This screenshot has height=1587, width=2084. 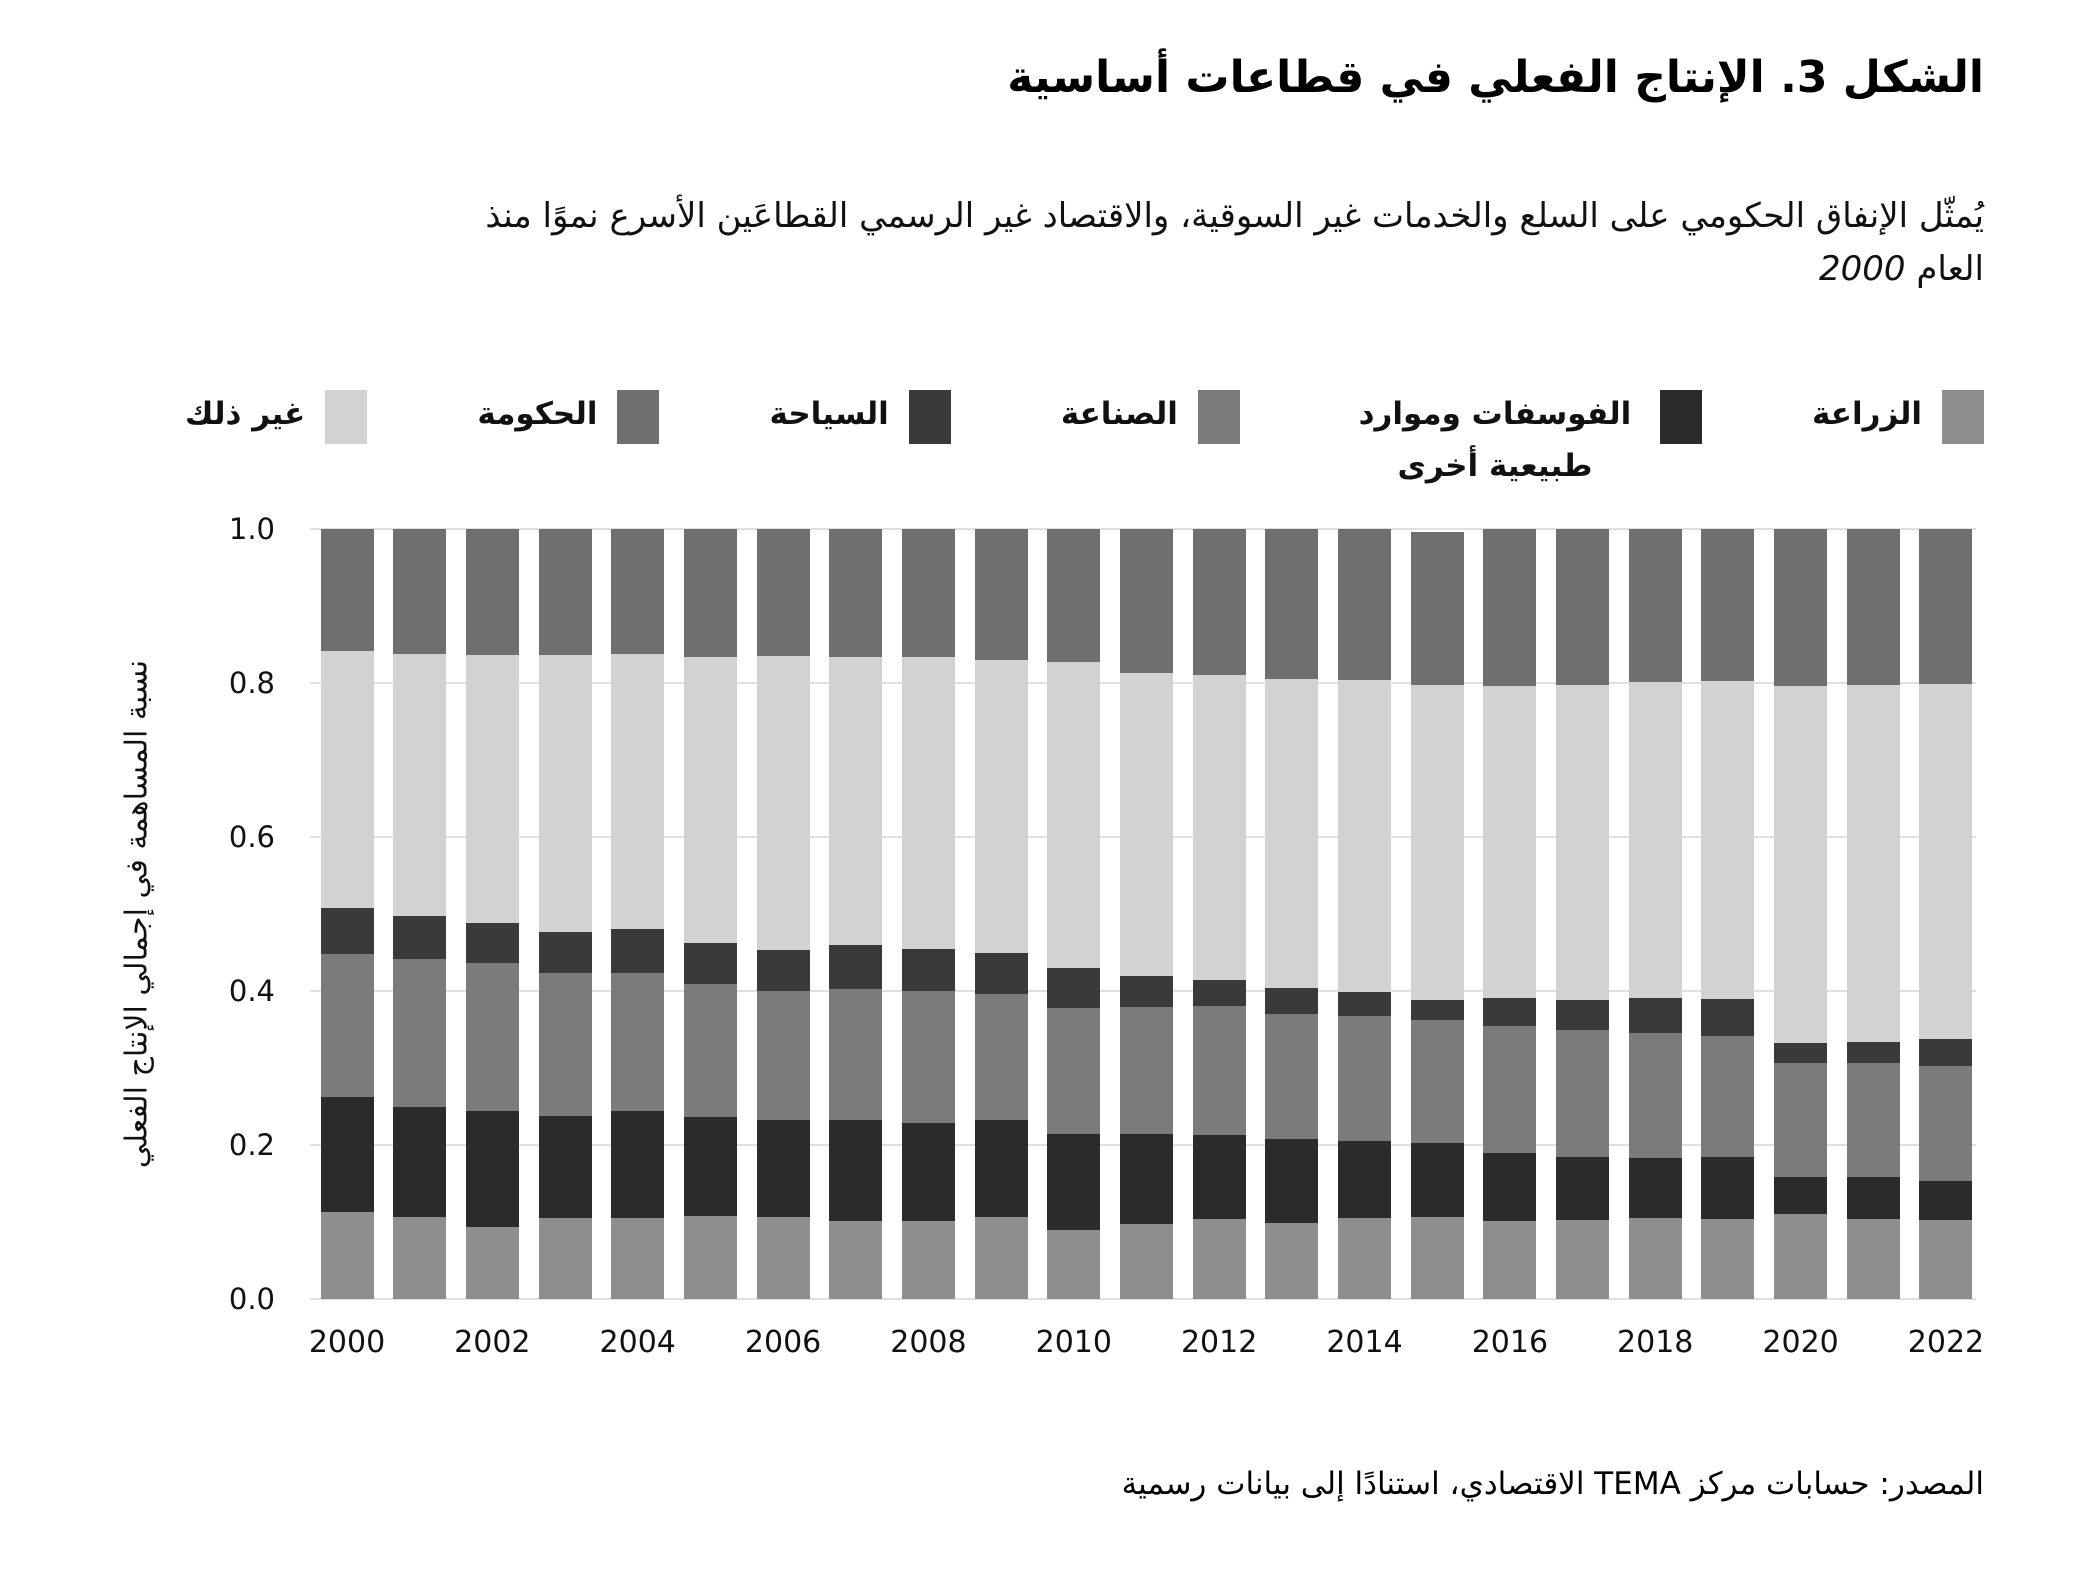 I want to click on bar-segment-government-2004, so click(x=638, y=591).